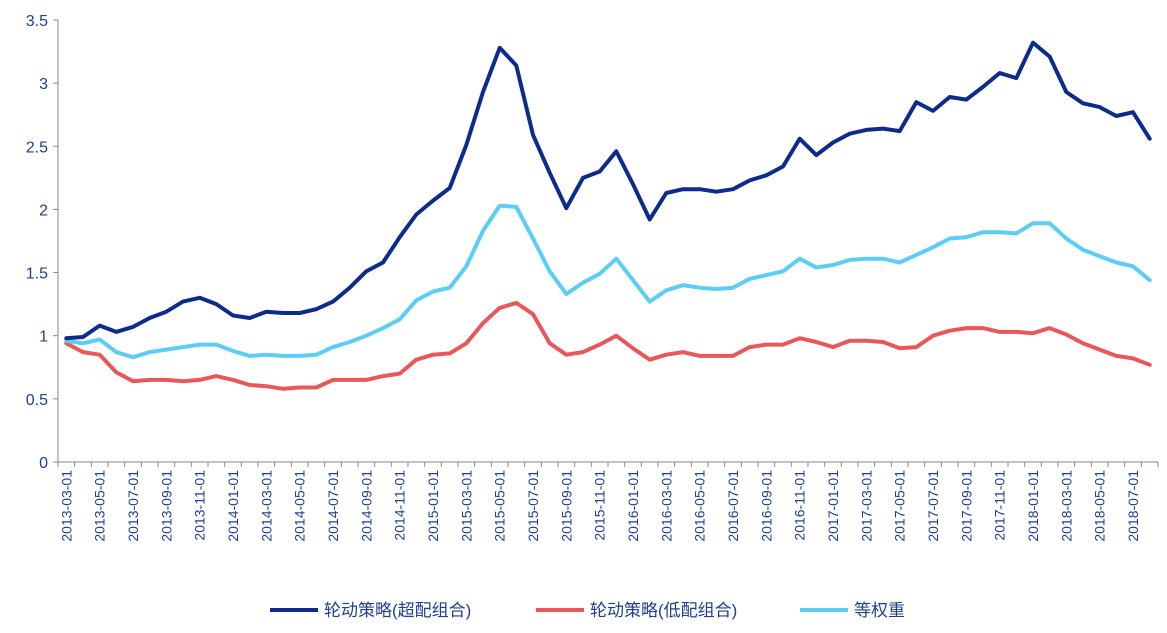 This screenshot has height=633, width=1167. I want to click on x-tick-label: 2015-05-01, so click(500, 506).